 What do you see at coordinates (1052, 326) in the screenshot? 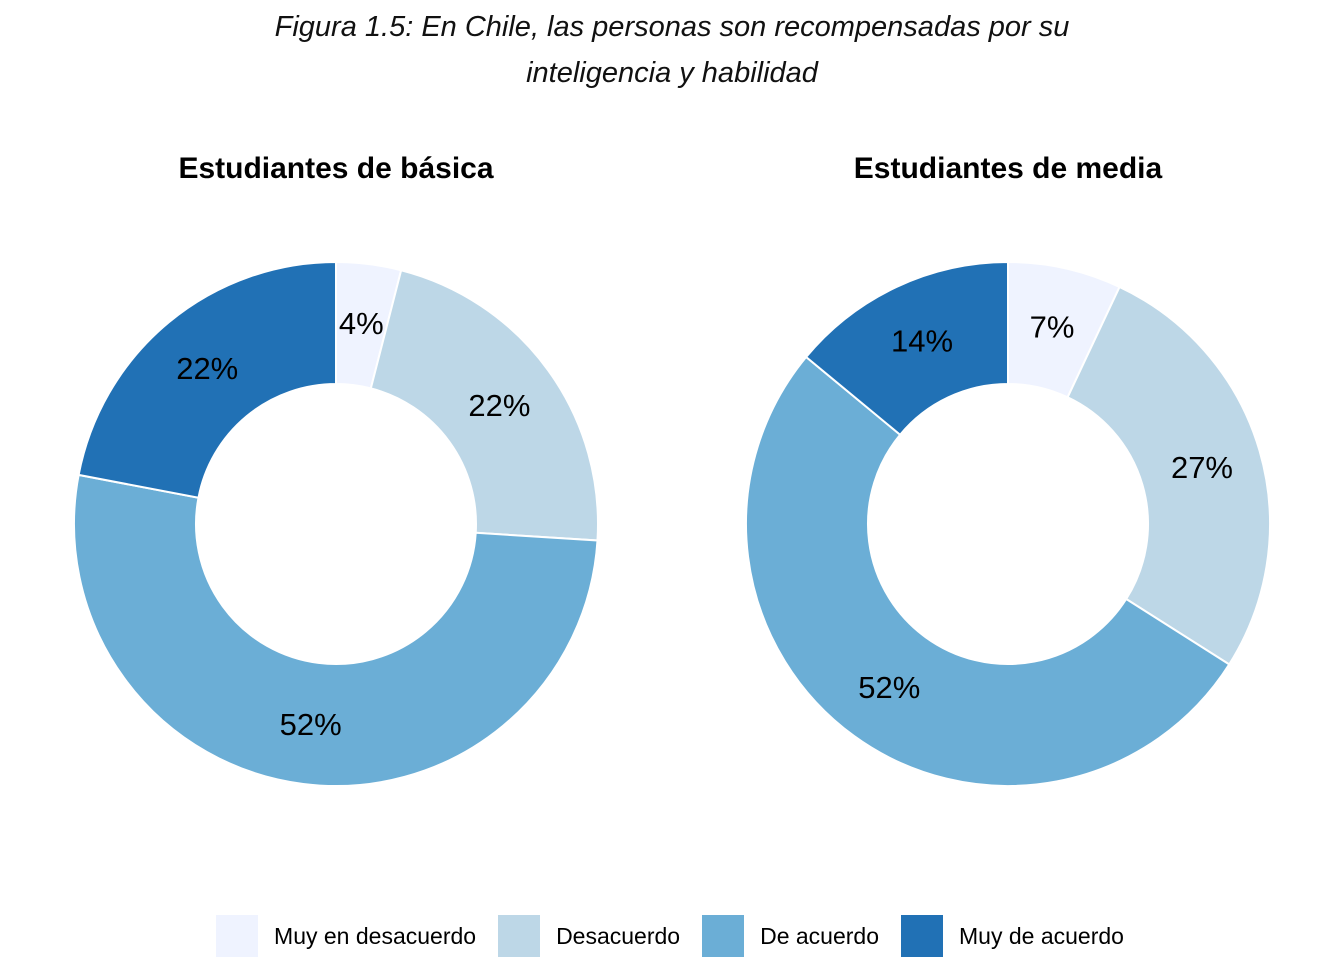
I see `donut-media-label-muy-en-desacuerdo: 7%` at bounding box center [1052, 326].